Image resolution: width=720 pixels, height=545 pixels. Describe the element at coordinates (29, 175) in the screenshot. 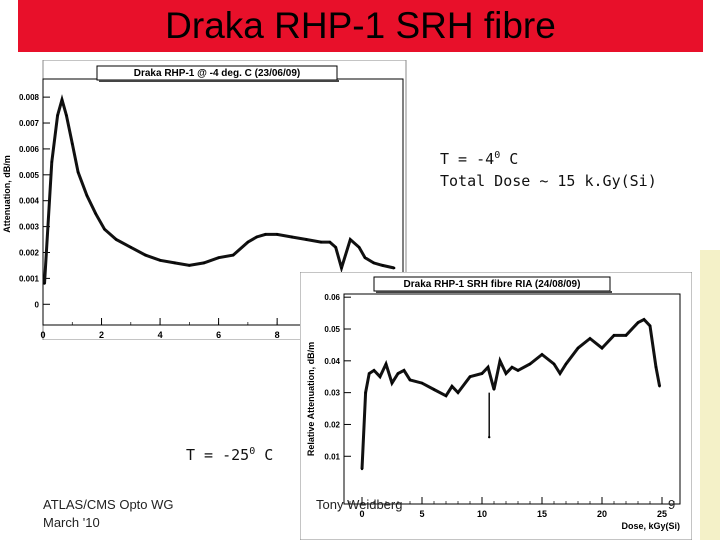

I see `chart1-ytick-label: 0.005` at that location.